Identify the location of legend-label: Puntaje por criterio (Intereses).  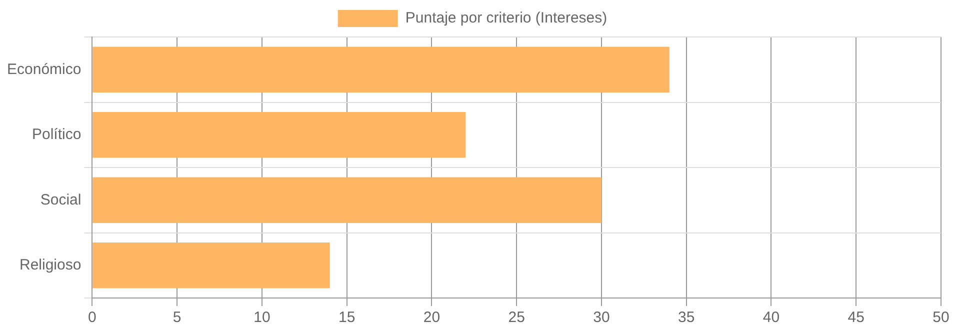
(506, 18).